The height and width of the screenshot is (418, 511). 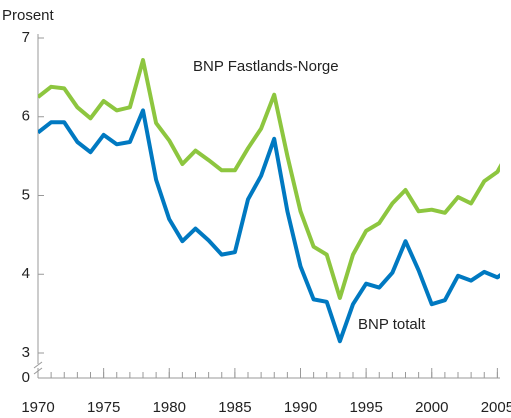 What do you see at coordinates (300, 407) in the screenshot?
I see `x-tick-label: 1990` at bounding box center [300, 407].